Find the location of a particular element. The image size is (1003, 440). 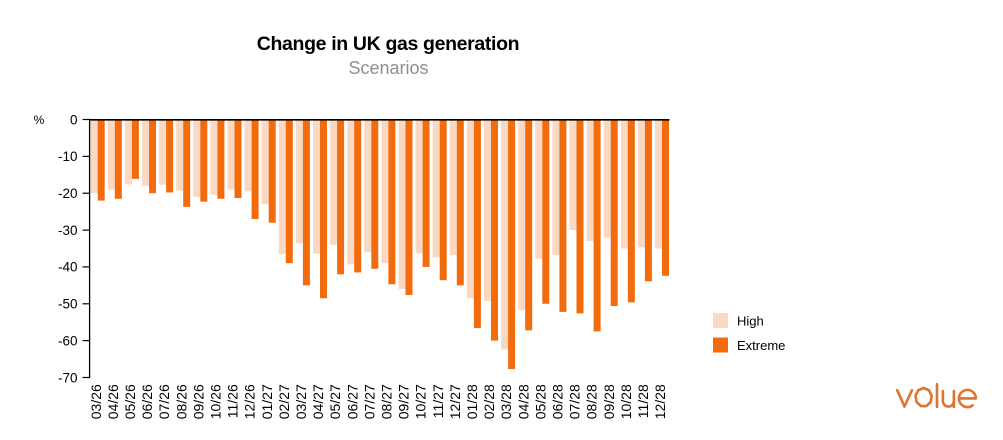

svg-text: 01/27 is located at coordinates (267, 401).